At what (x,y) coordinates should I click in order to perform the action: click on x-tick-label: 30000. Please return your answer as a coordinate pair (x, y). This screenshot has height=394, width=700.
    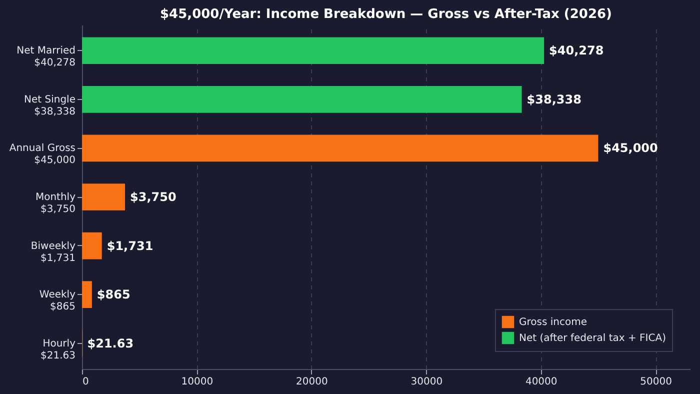
    Looking at the image, I should click on (426, 382).